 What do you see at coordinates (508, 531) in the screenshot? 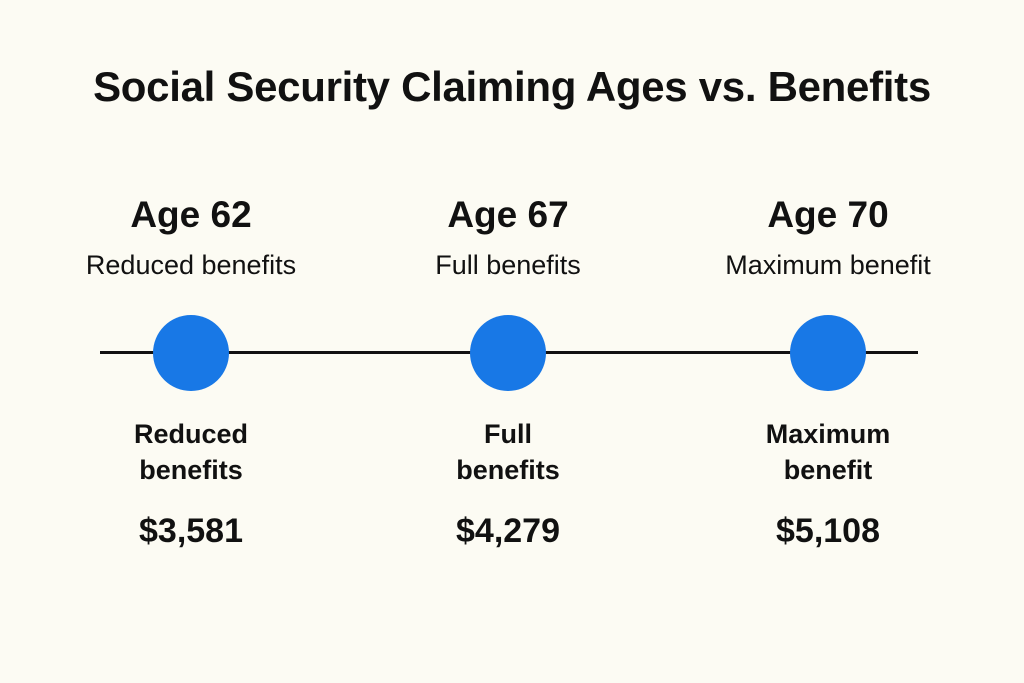
I see `benefit-amount: $4,279` at bounding box center [508, 531].